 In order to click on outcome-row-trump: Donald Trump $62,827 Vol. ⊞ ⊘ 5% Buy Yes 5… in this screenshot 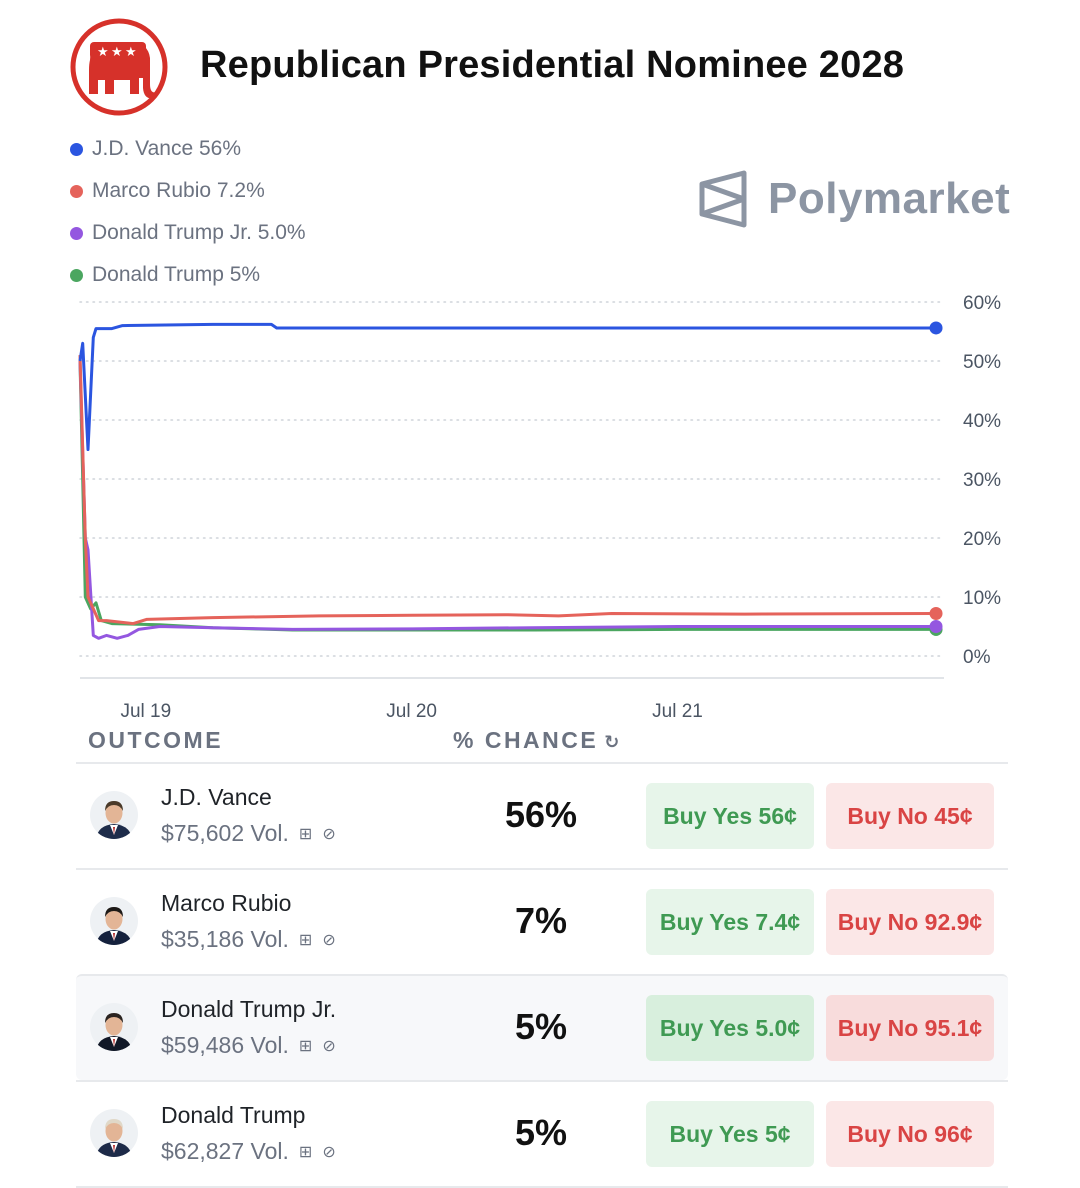, I will do `click(542, 1134)`.